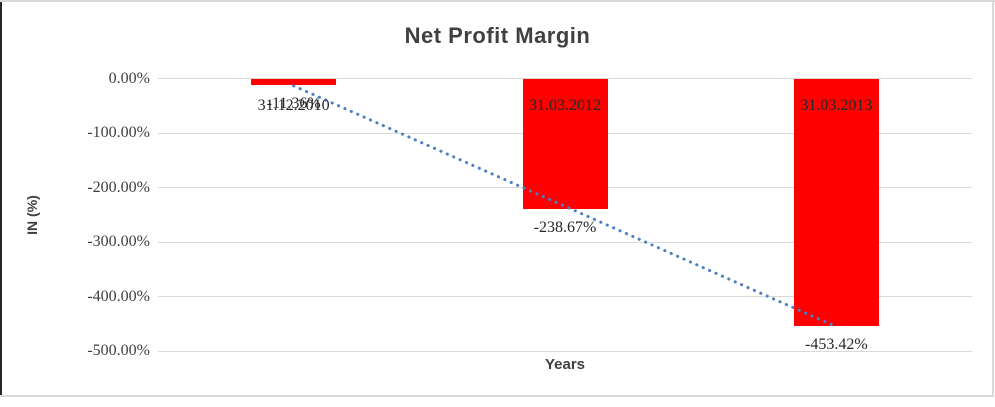 The image size is (995, 407). What do you see at coordinates (836, 345) in the screenshot?
I see `data-label: -453.42%` at bounding box center [836, 345].